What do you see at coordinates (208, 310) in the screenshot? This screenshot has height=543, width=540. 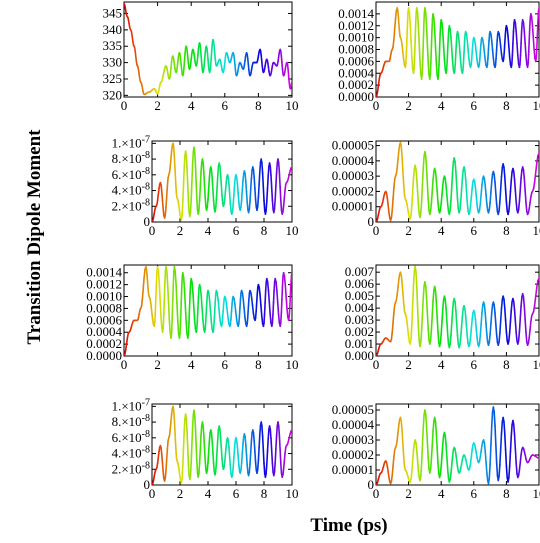 I see `plot-frame` at bounding box center [208, 310].